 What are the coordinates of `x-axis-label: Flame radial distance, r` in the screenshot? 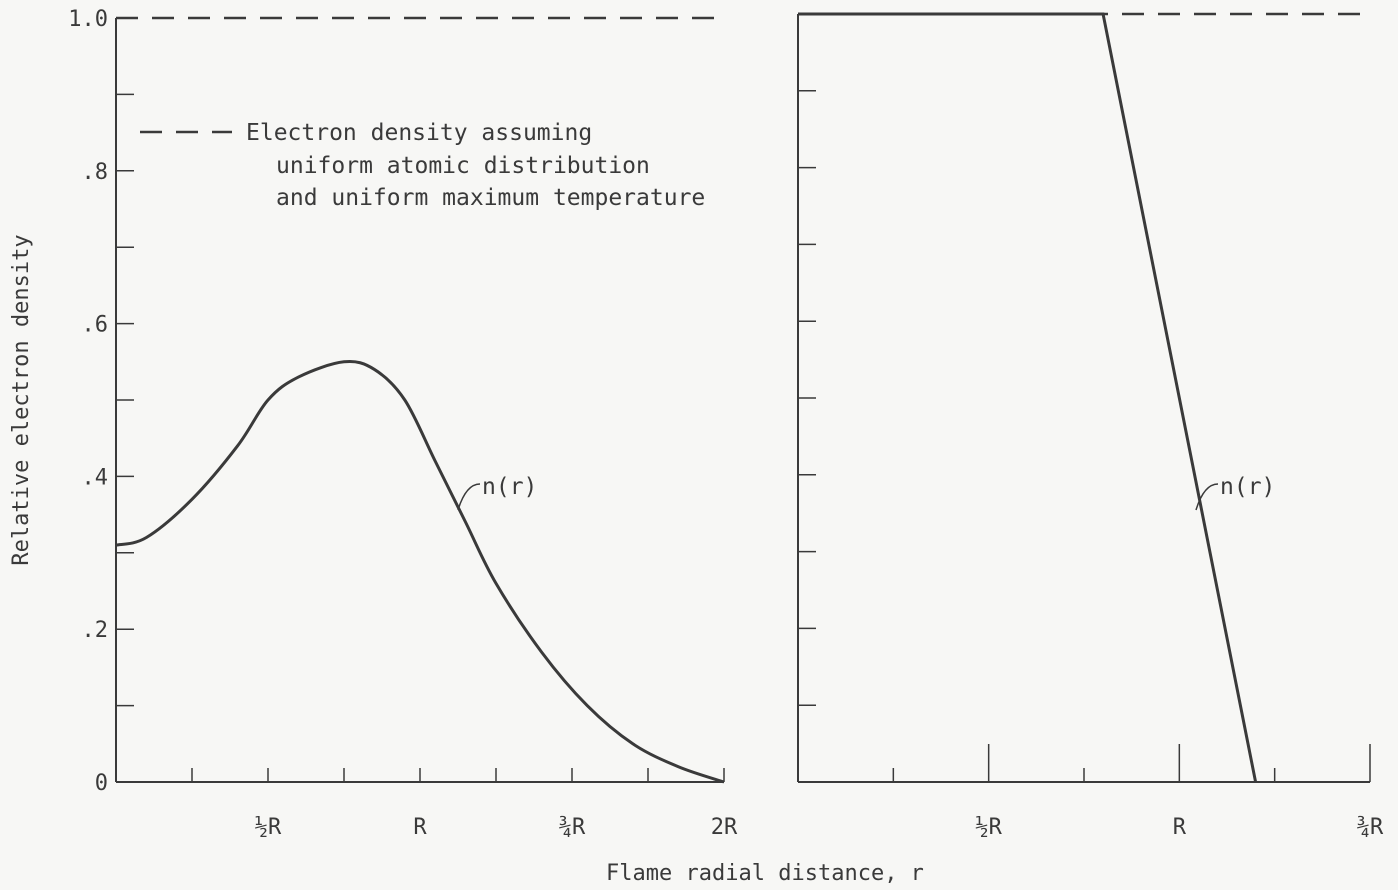 It's located at (765, 873).